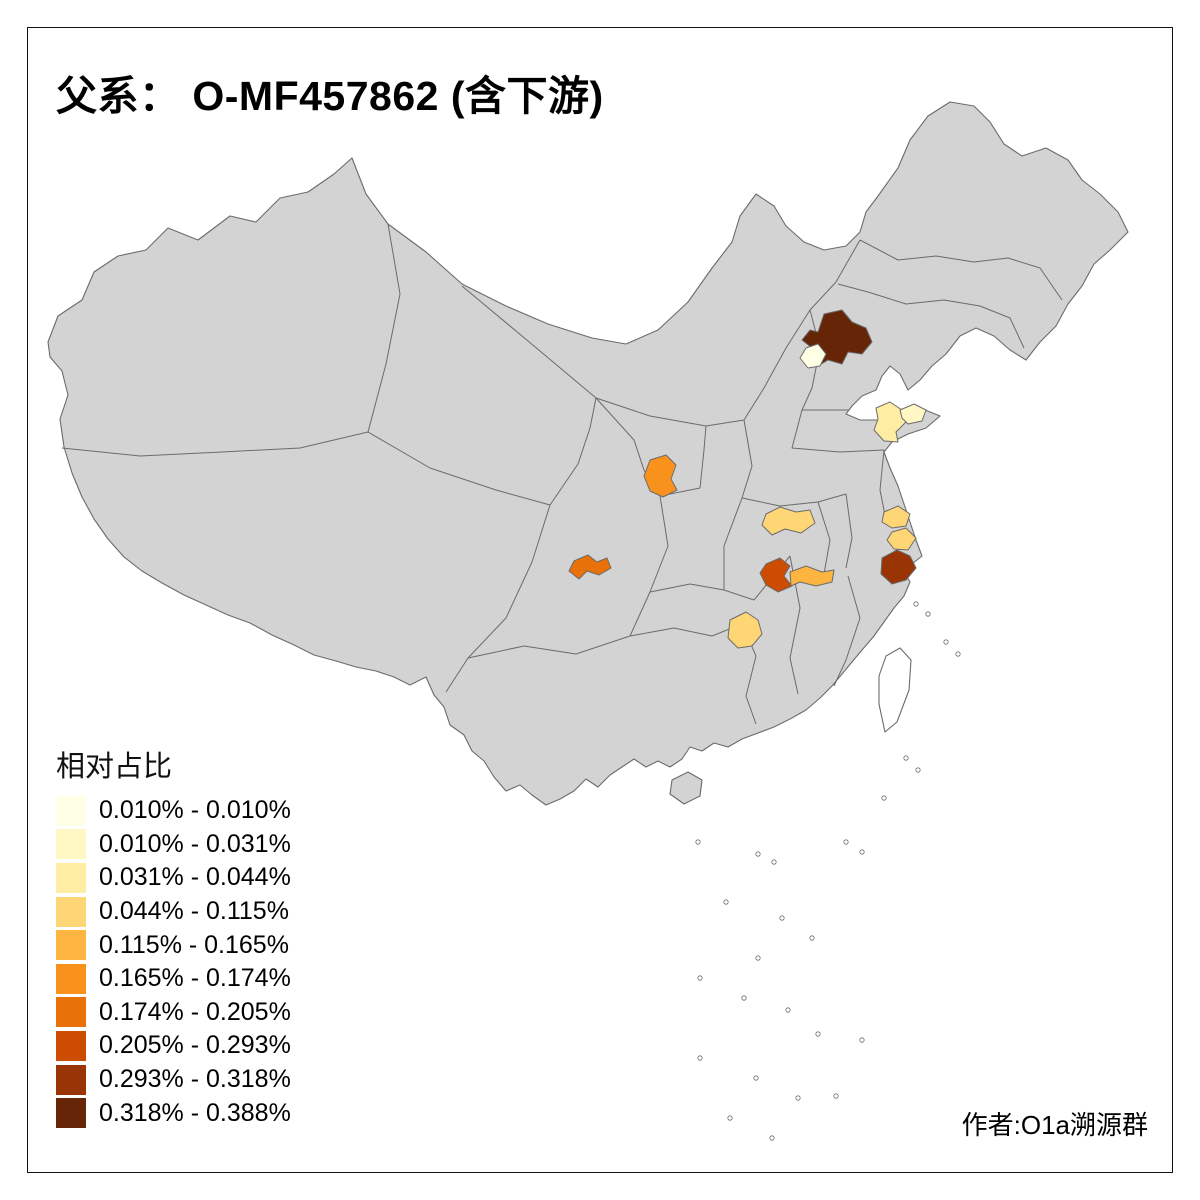 The image size is (1200, 1200). What do you see at coordinates (194, 944) in the screenshot?
I see `legend-label: 0.115% - 0.165%` at bounding box center [194, 944].